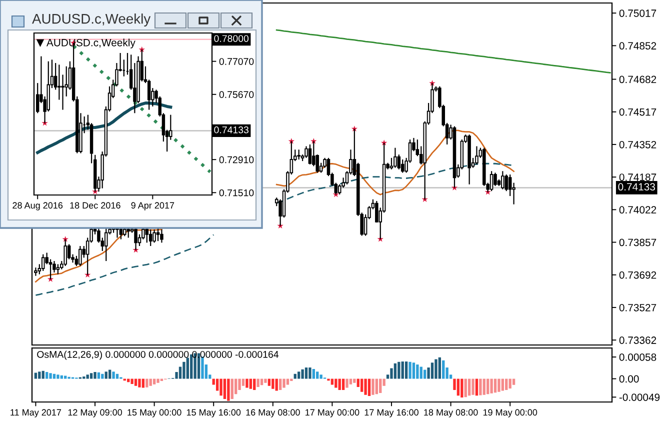  I want to click on y-tick-label: 0.74517, so click(637, 112).